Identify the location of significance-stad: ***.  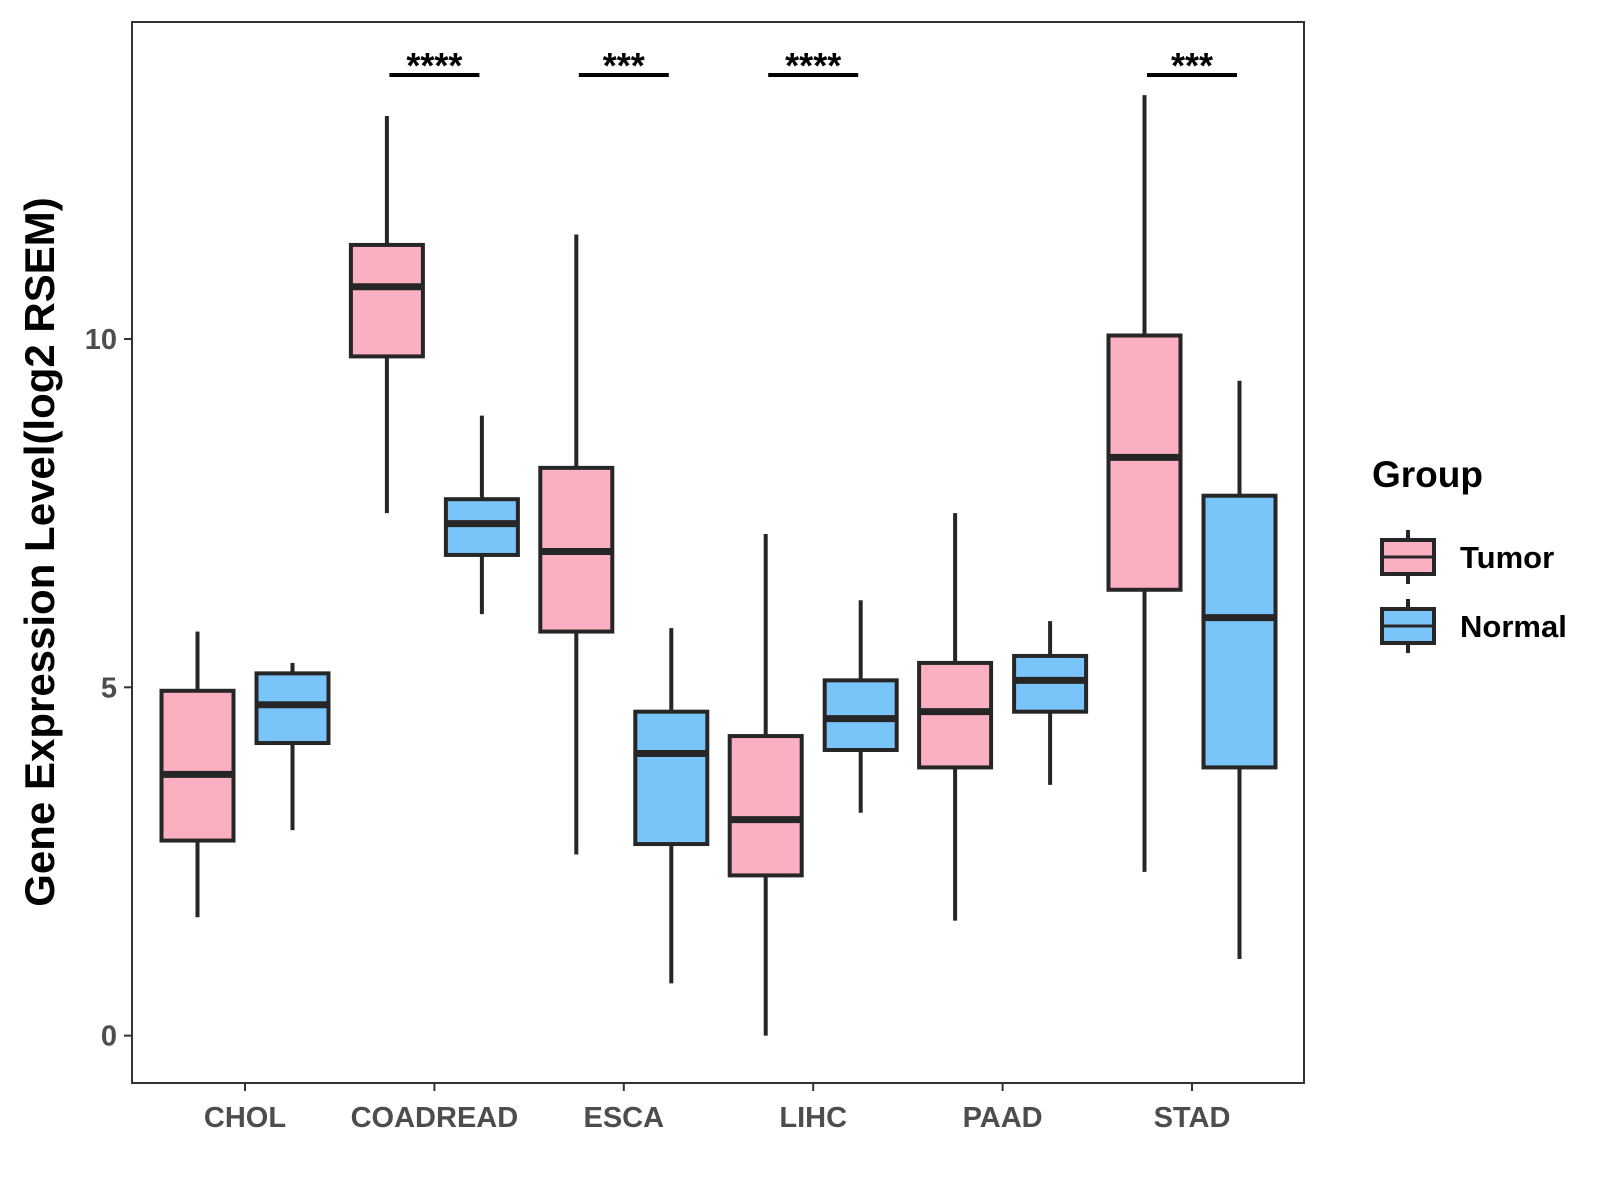
(1192, 65).